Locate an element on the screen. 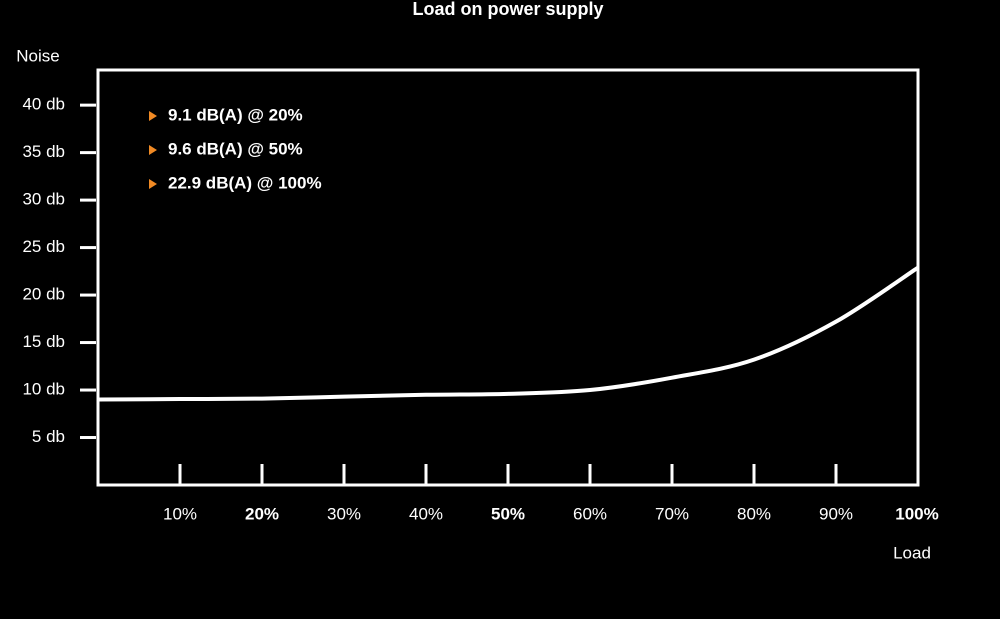  x-tick-label: 70% is located at coordinates (672, 513).